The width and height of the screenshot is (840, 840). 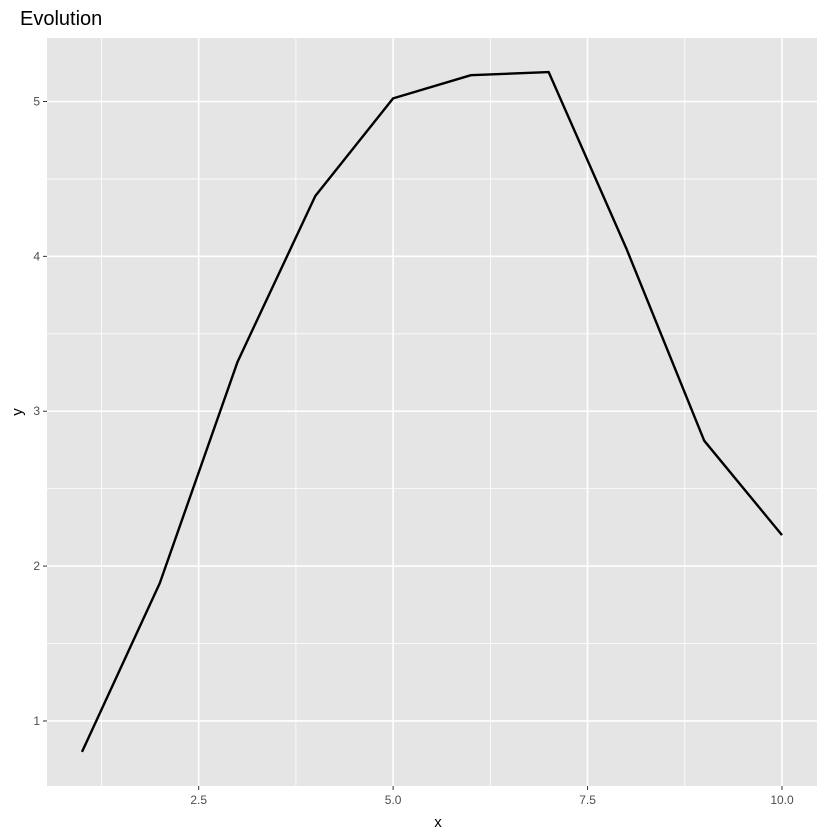 What do you see at coordinates (36, 721) in the screenshot?
I see `y-tick-label: 1` at bounding box center [36, 721].